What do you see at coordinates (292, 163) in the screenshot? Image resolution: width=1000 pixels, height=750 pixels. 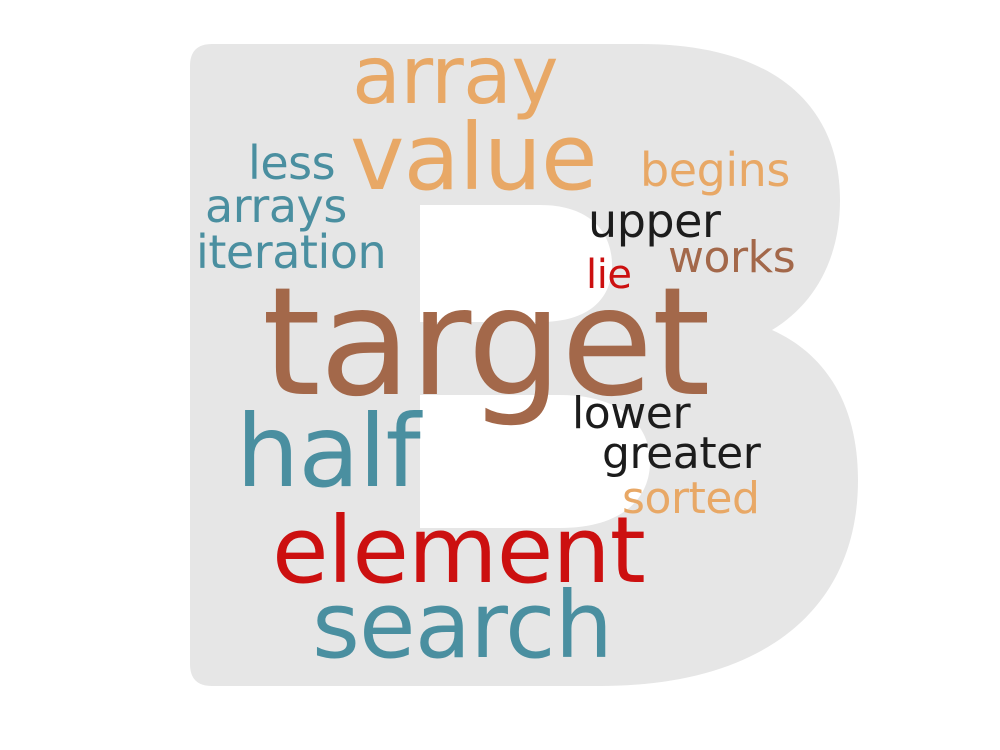 I see `word-less: less` at bounding box center [292, 163].